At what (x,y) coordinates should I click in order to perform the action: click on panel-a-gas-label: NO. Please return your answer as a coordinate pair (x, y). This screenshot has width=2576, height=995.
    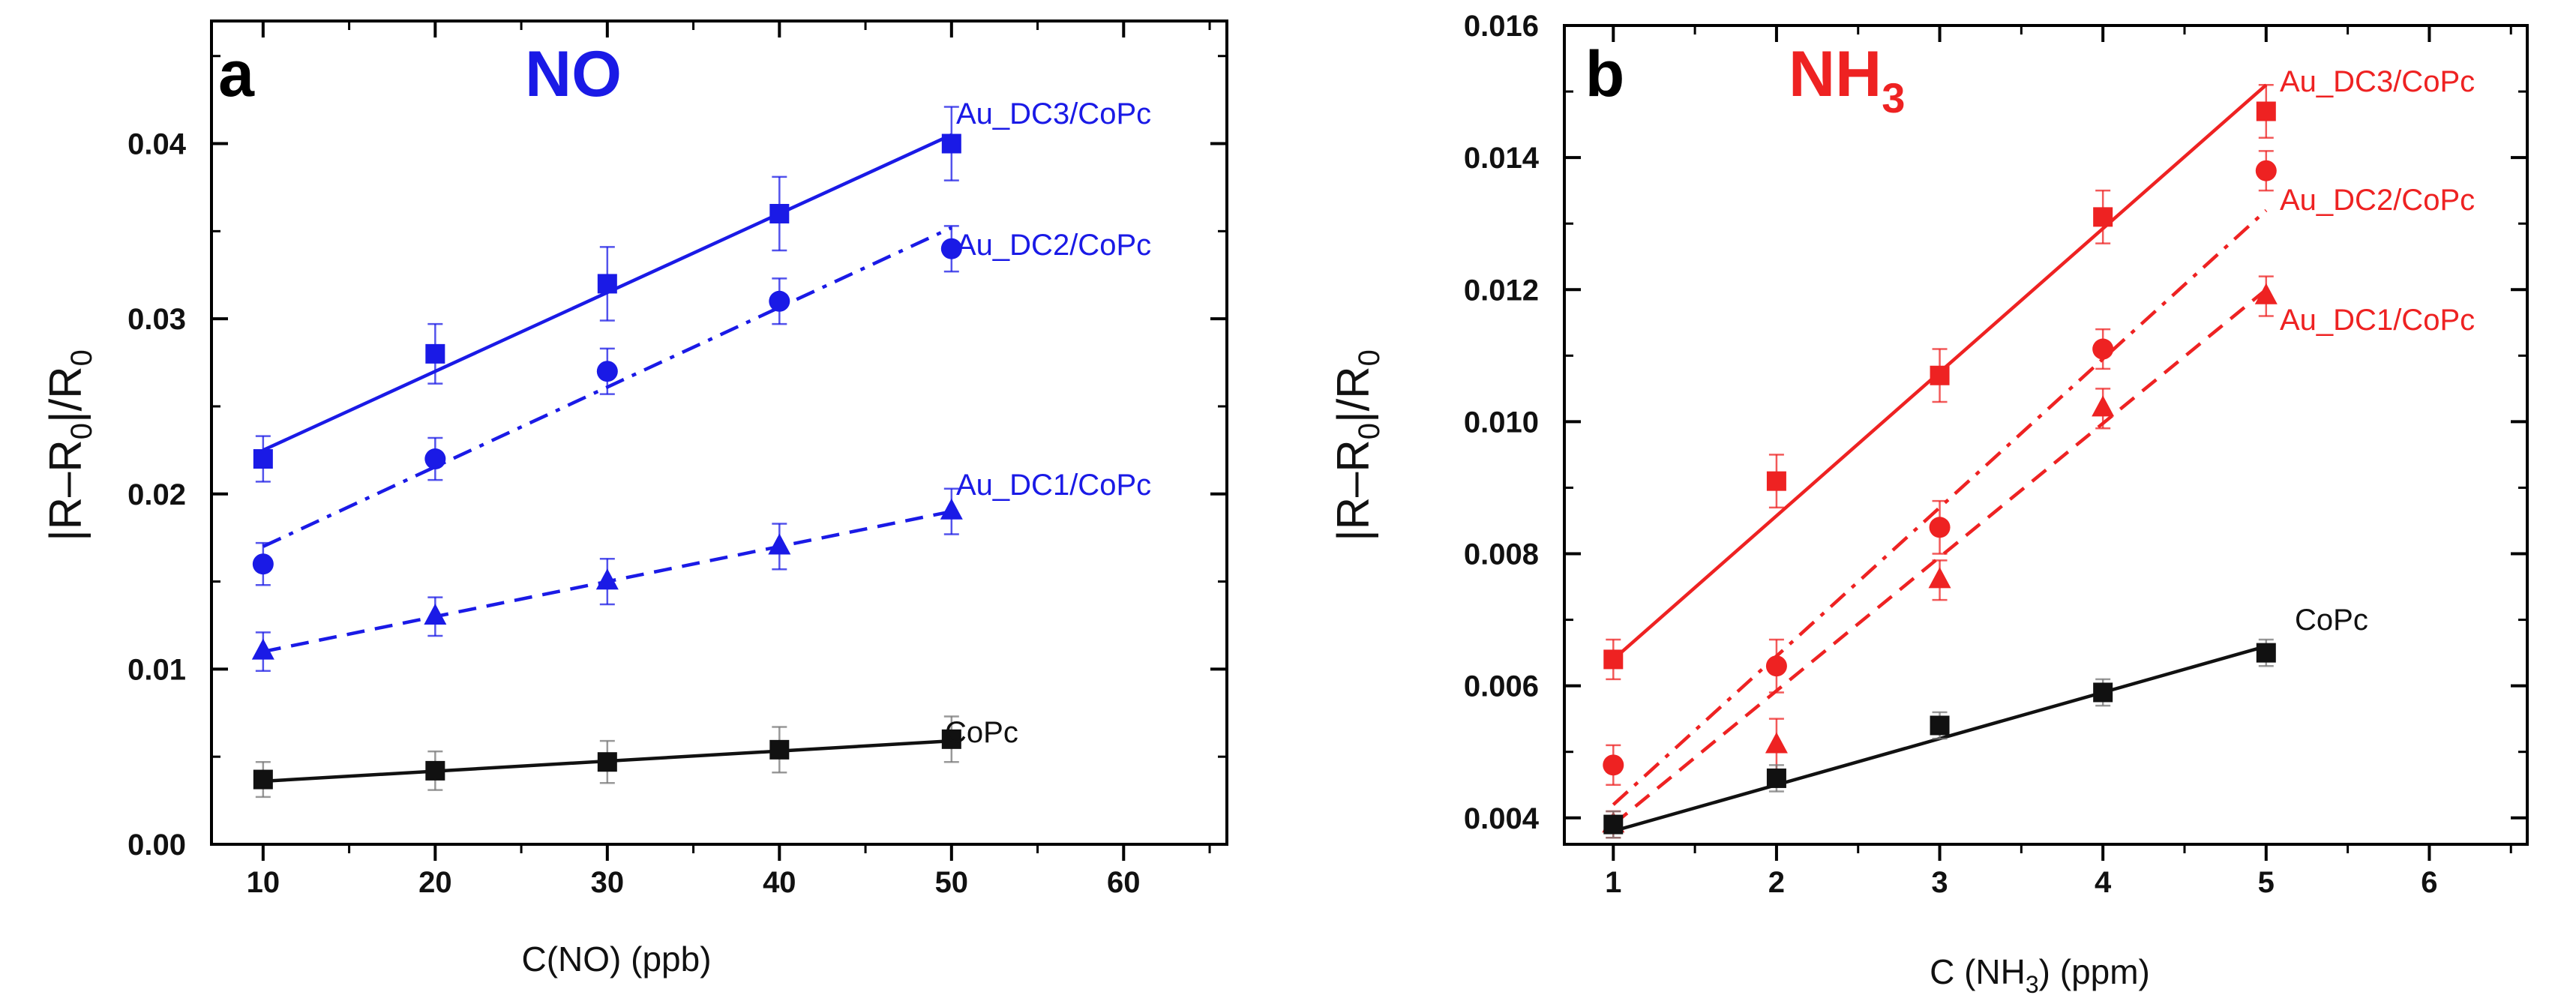
    Looking at the image, I should click on (573, 74).